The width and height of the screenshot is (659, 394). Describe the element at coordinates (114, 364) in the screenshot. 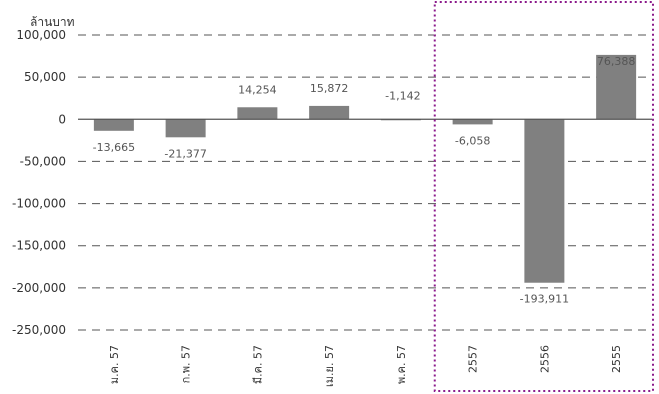

I see `x-tick-label: ม.ค. 57` at that location.